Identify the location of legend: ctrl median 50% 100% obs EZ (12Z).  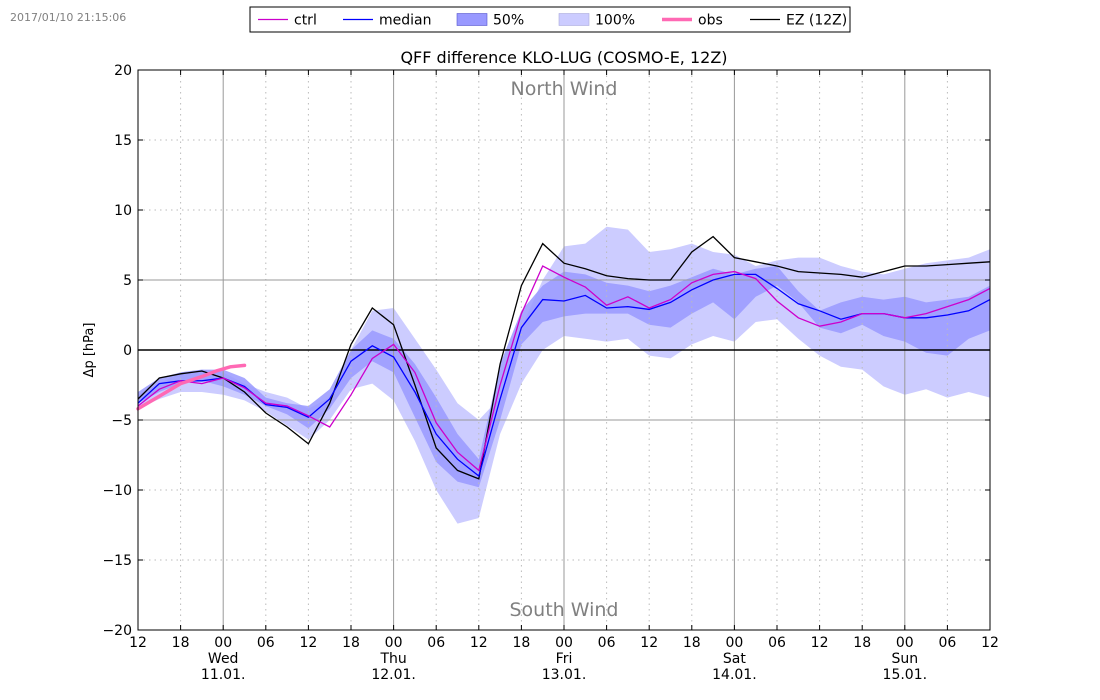
(550, 19).